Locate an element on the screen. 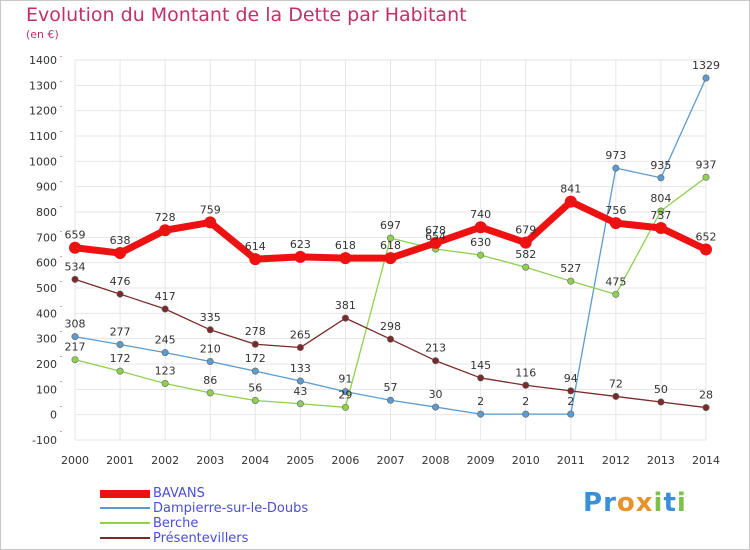 The height and width of the screenshot is (550, 750). data-label: 30 is located at coordinates (436, 394).